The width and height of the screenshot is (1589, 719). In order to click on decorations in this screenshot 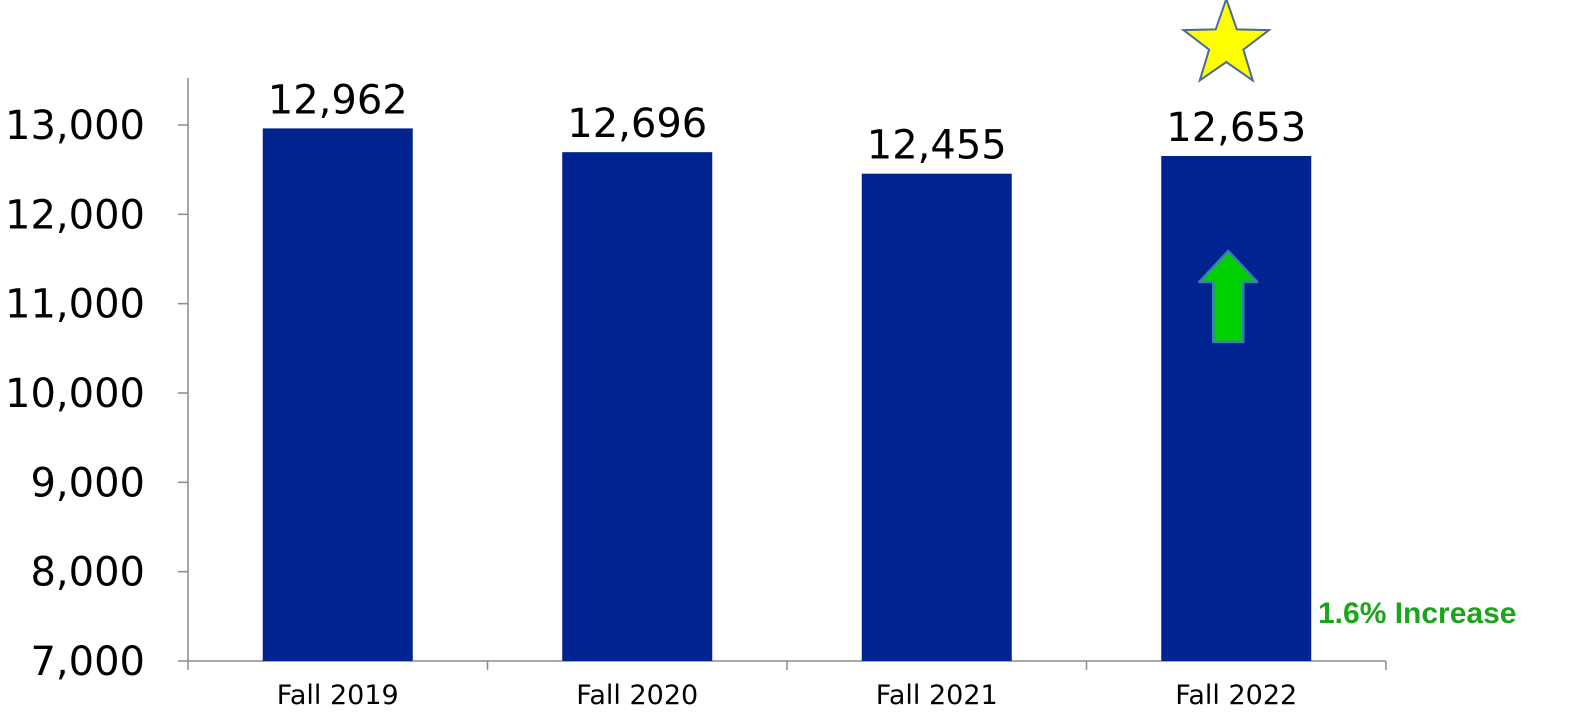, I will do `click(1226, 172)`.